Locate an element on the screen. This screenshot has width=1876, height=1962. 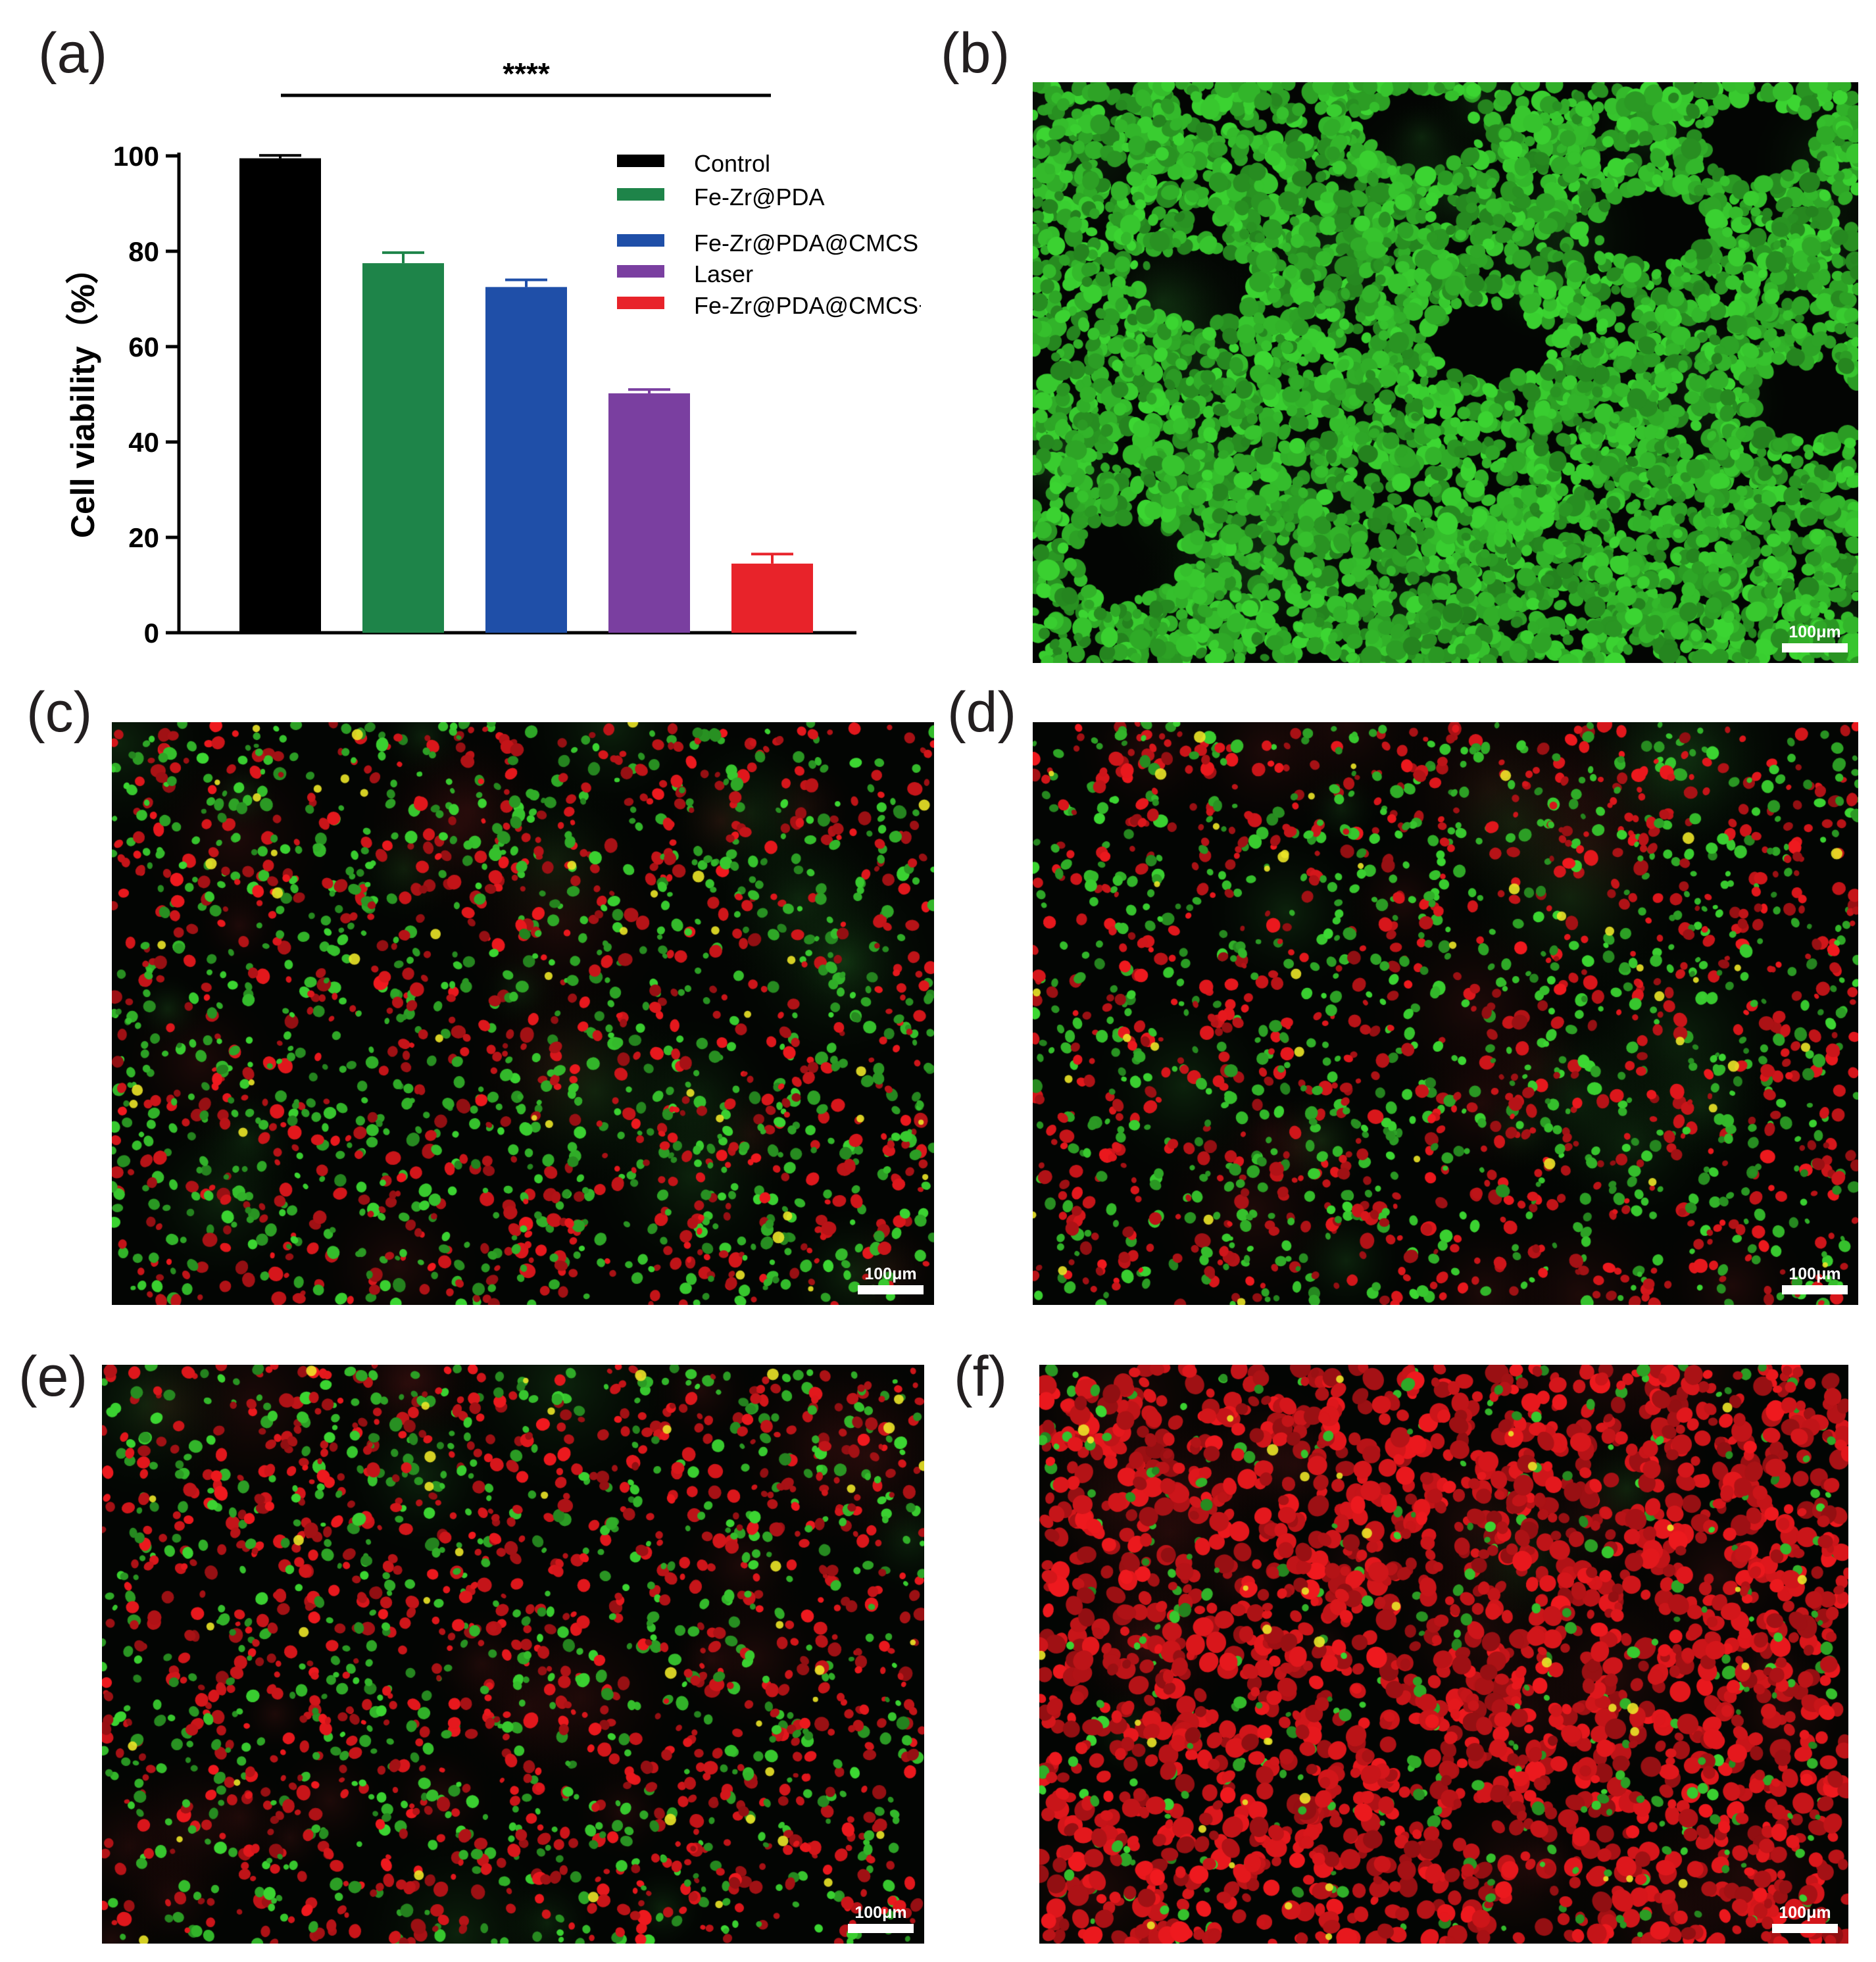
legend-label-2: Fe-Zr@PDA is located at coordinates (759, 197).